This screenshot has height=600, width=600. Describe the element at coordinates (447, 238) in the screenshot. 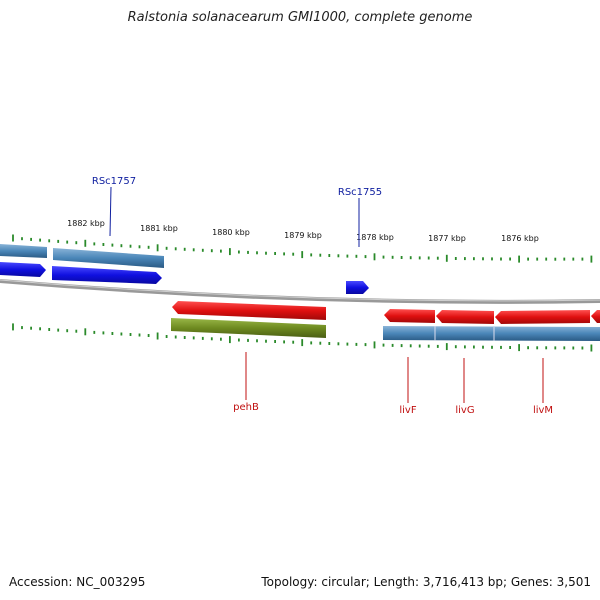

I see `kbp-label: 1877 kbp` at that location.